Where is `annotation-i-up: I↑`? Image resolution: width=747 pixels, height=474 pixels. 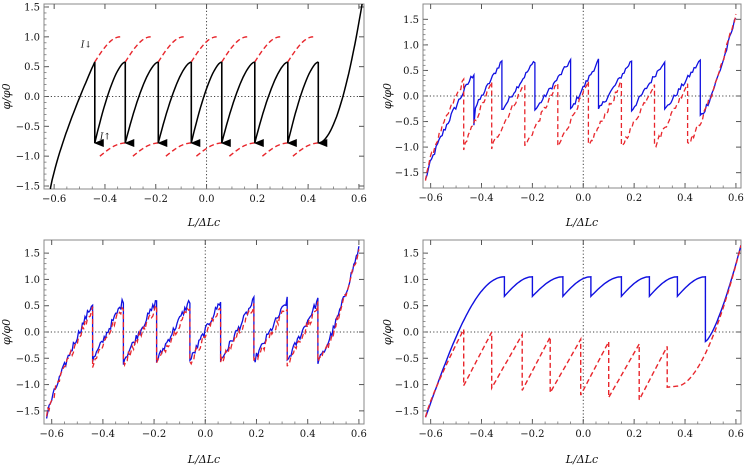 annotation-i-up: I↑ is located at coordinates (105, 137).